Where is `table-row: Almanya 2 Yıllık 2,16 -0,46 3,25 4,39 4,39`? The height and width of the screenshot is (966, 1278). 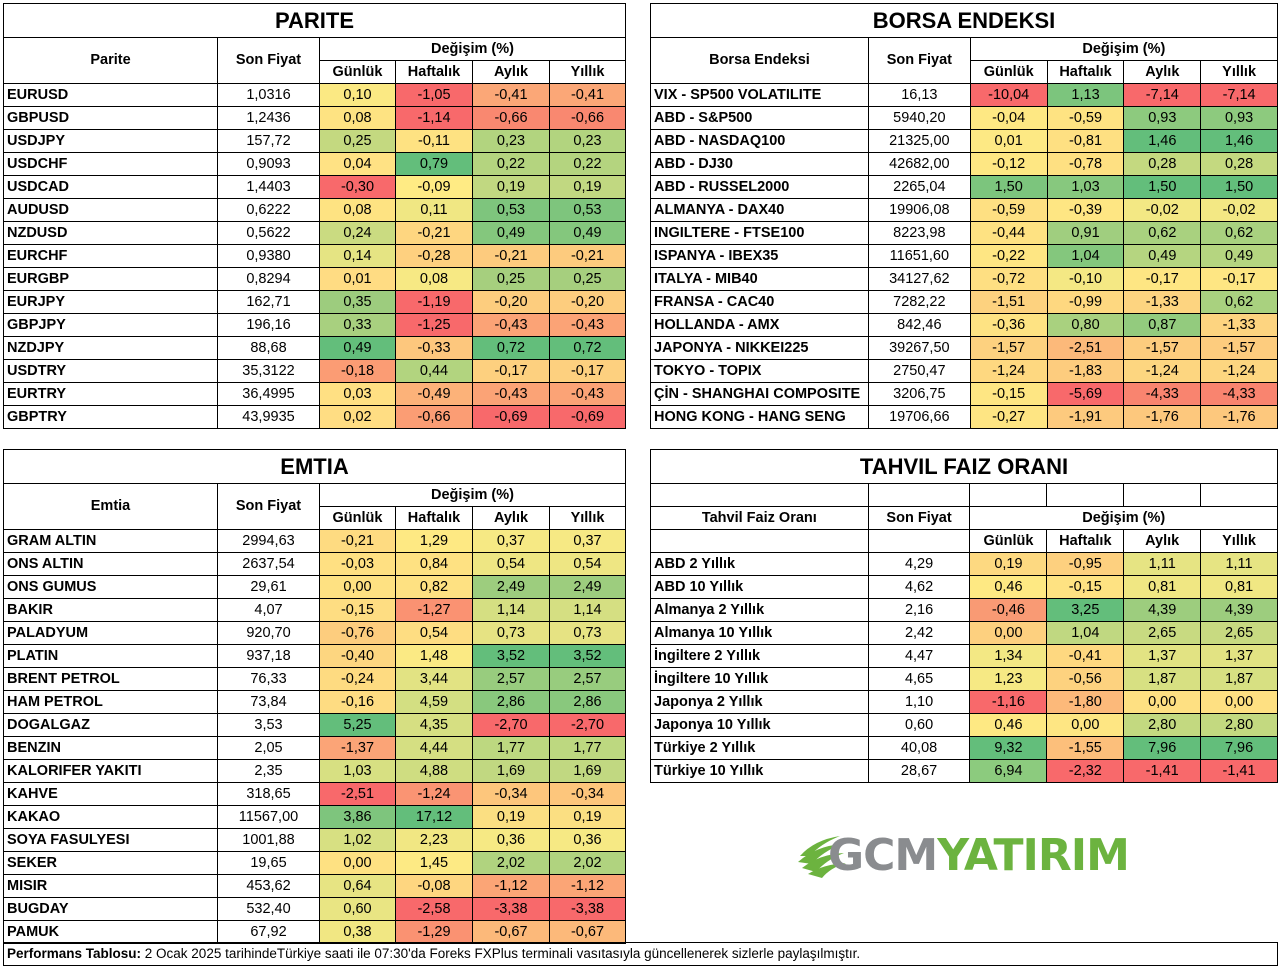
table-row: Almanya 2 Yıllık 2,16 -0,46 3,25 4,39 4,39 is located at coordinates (964, 610).